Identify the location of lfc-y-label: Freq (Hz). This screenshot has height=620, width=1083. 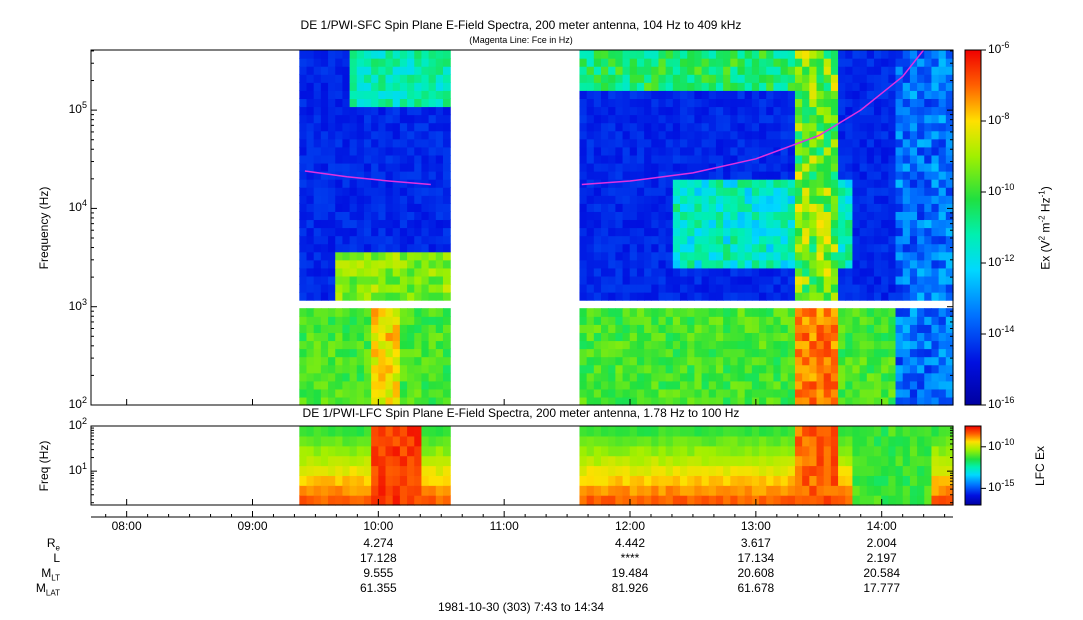
(44, 466).